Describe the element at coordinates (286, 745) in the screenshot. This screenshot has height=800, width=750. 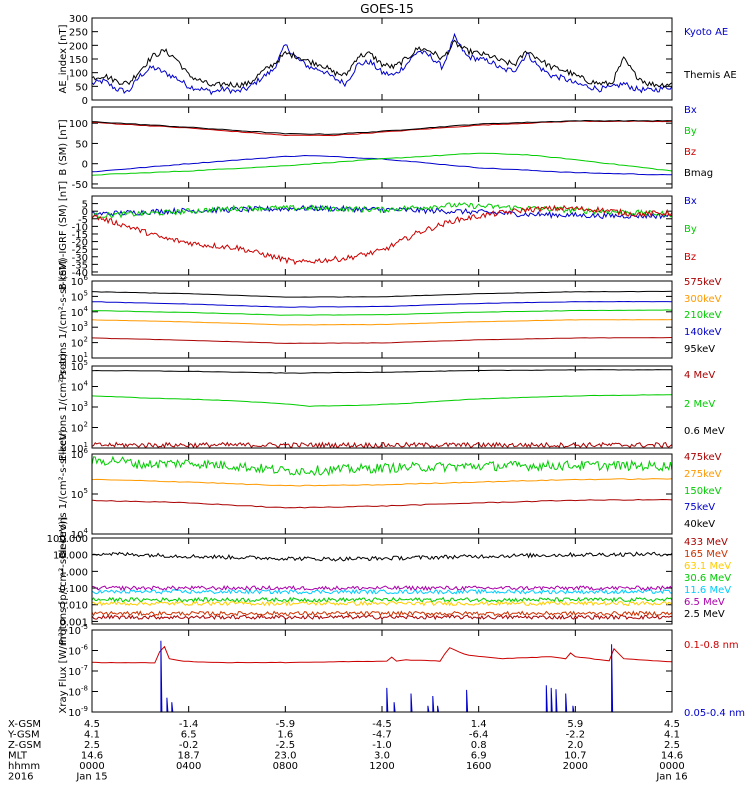
I see `orbit-row-value: -2.5` at that location.